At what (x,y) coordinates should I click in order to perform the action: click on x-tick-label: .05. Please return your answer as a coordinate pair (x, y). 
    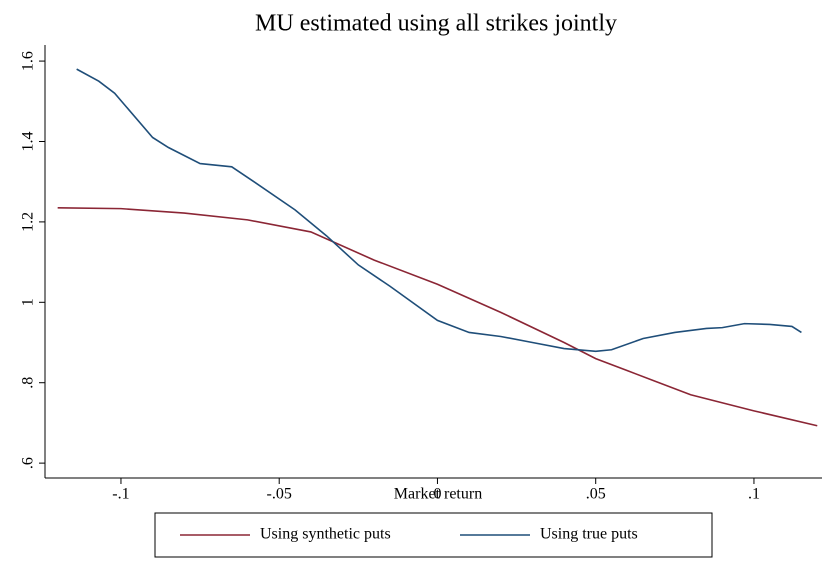
    Looking at the image, I should click on (596, 494).